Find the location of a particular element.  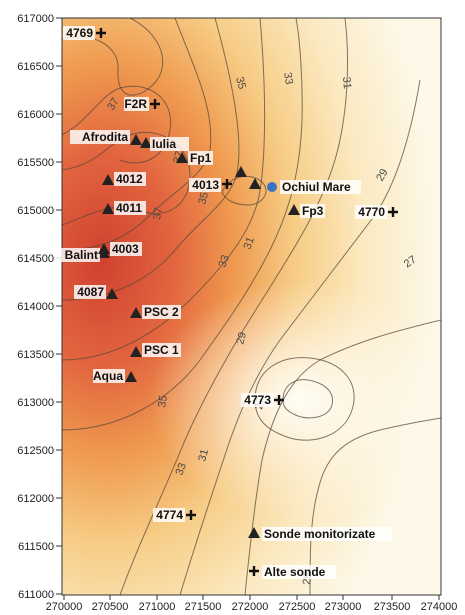

y-tick-label: 613000 is located at coordinates (35, 403).